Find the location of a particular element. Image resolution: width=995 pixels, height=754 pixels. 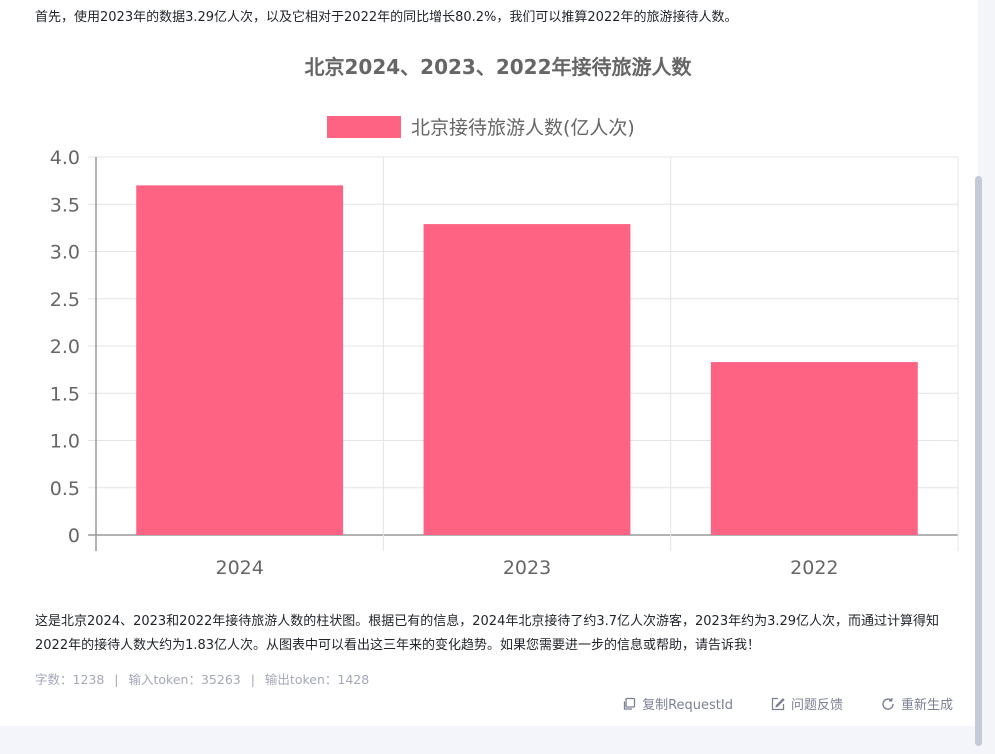

y-tick-label: 2.5 is located at coordinates (65, 300).